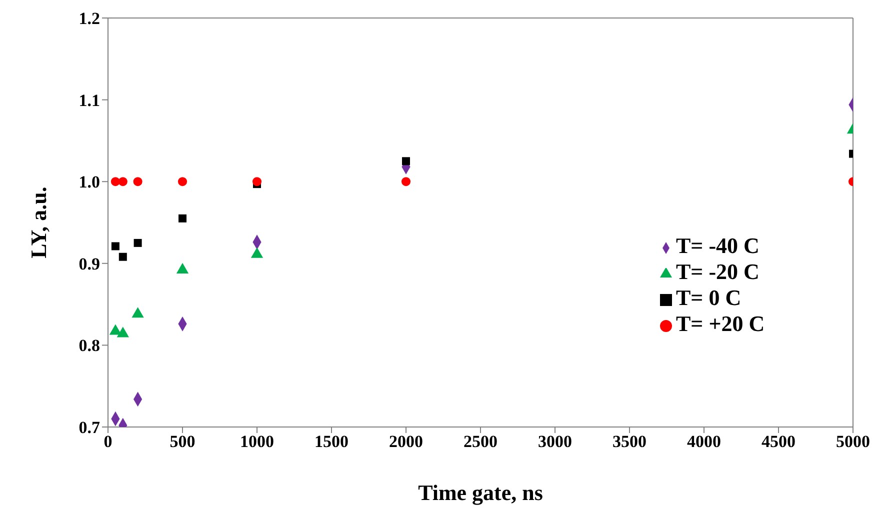  I want to click on y-tick-label: 1.2, so click(89, 18).